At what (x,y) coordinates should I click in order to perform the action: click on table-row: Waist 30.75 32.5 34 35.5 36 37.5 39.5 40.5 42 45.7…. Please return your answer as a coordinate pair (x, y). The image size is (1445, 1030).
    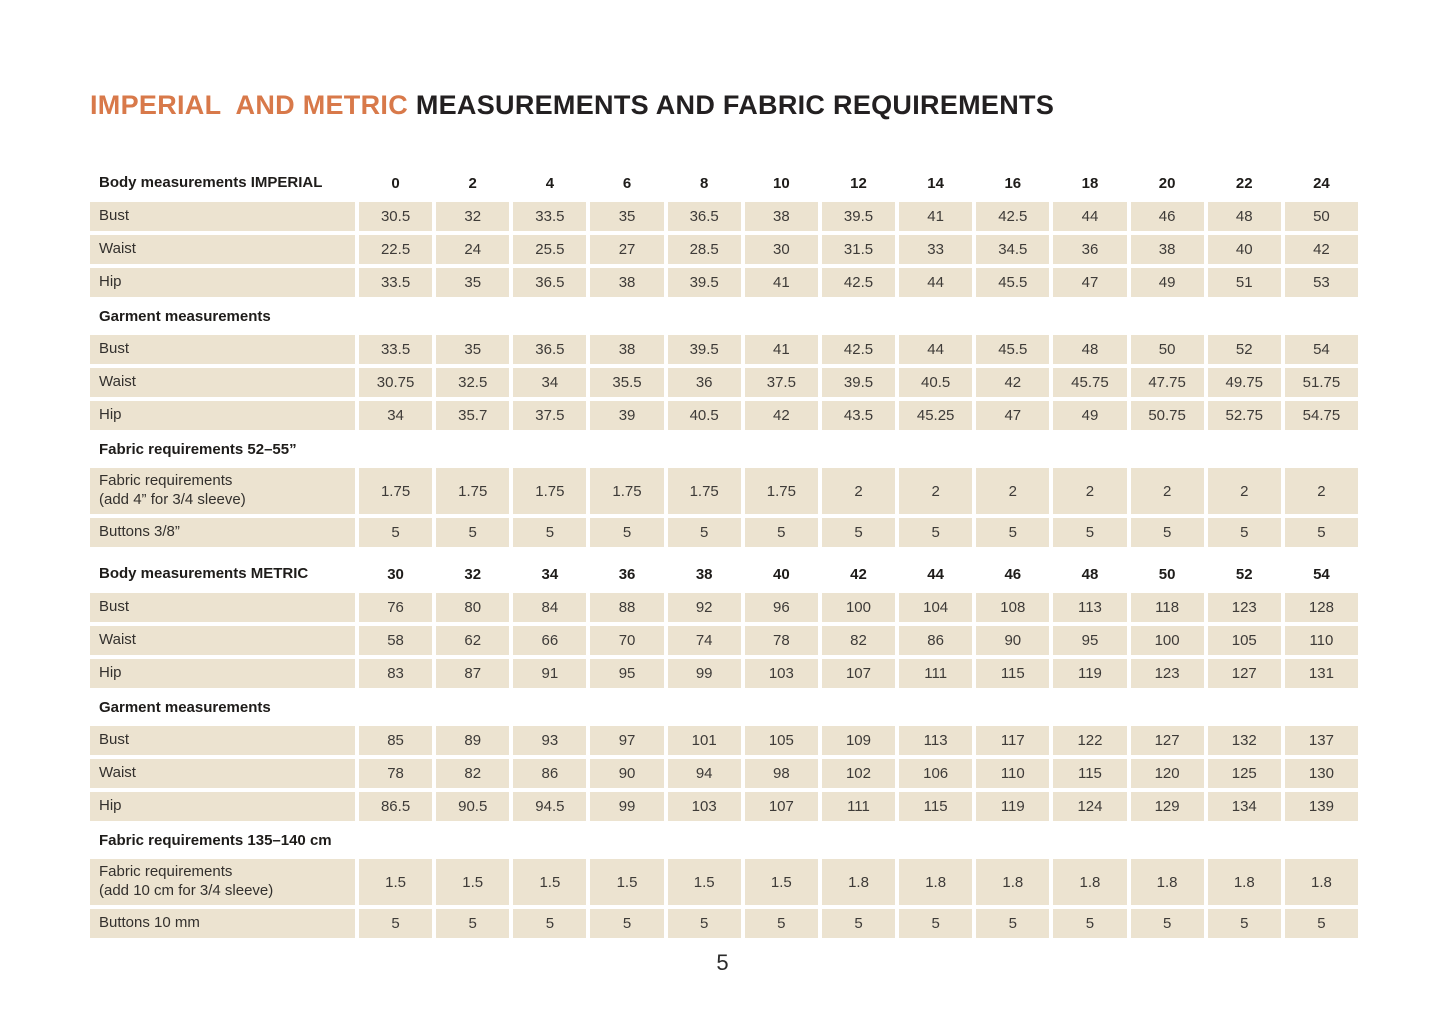
    Looking at the image, I should click on (724, 382).